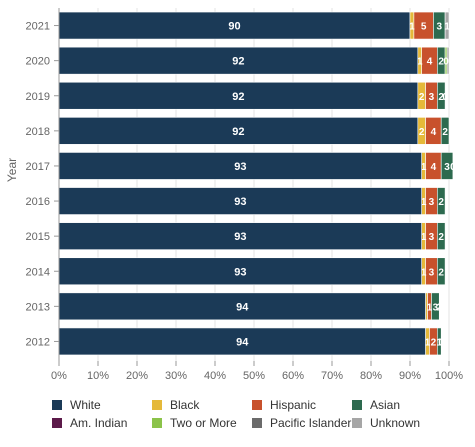 Image resolution: width=475 pixels, height=447 pixels. Describe the element at coordinates (43, 184) in the screenshot. I see `y-axis: 2021 2020 2019 2018 2017 2016 2015 2014 2013 2012` at that location.